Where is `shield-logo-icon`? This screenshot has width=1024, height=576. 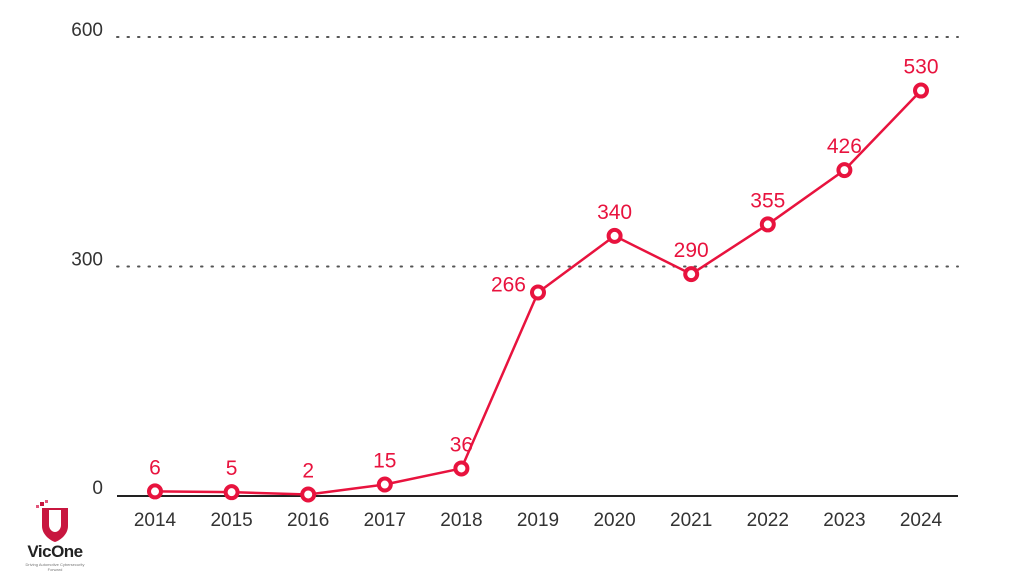
shield-logo-icon is located at coordinates (52, 521).